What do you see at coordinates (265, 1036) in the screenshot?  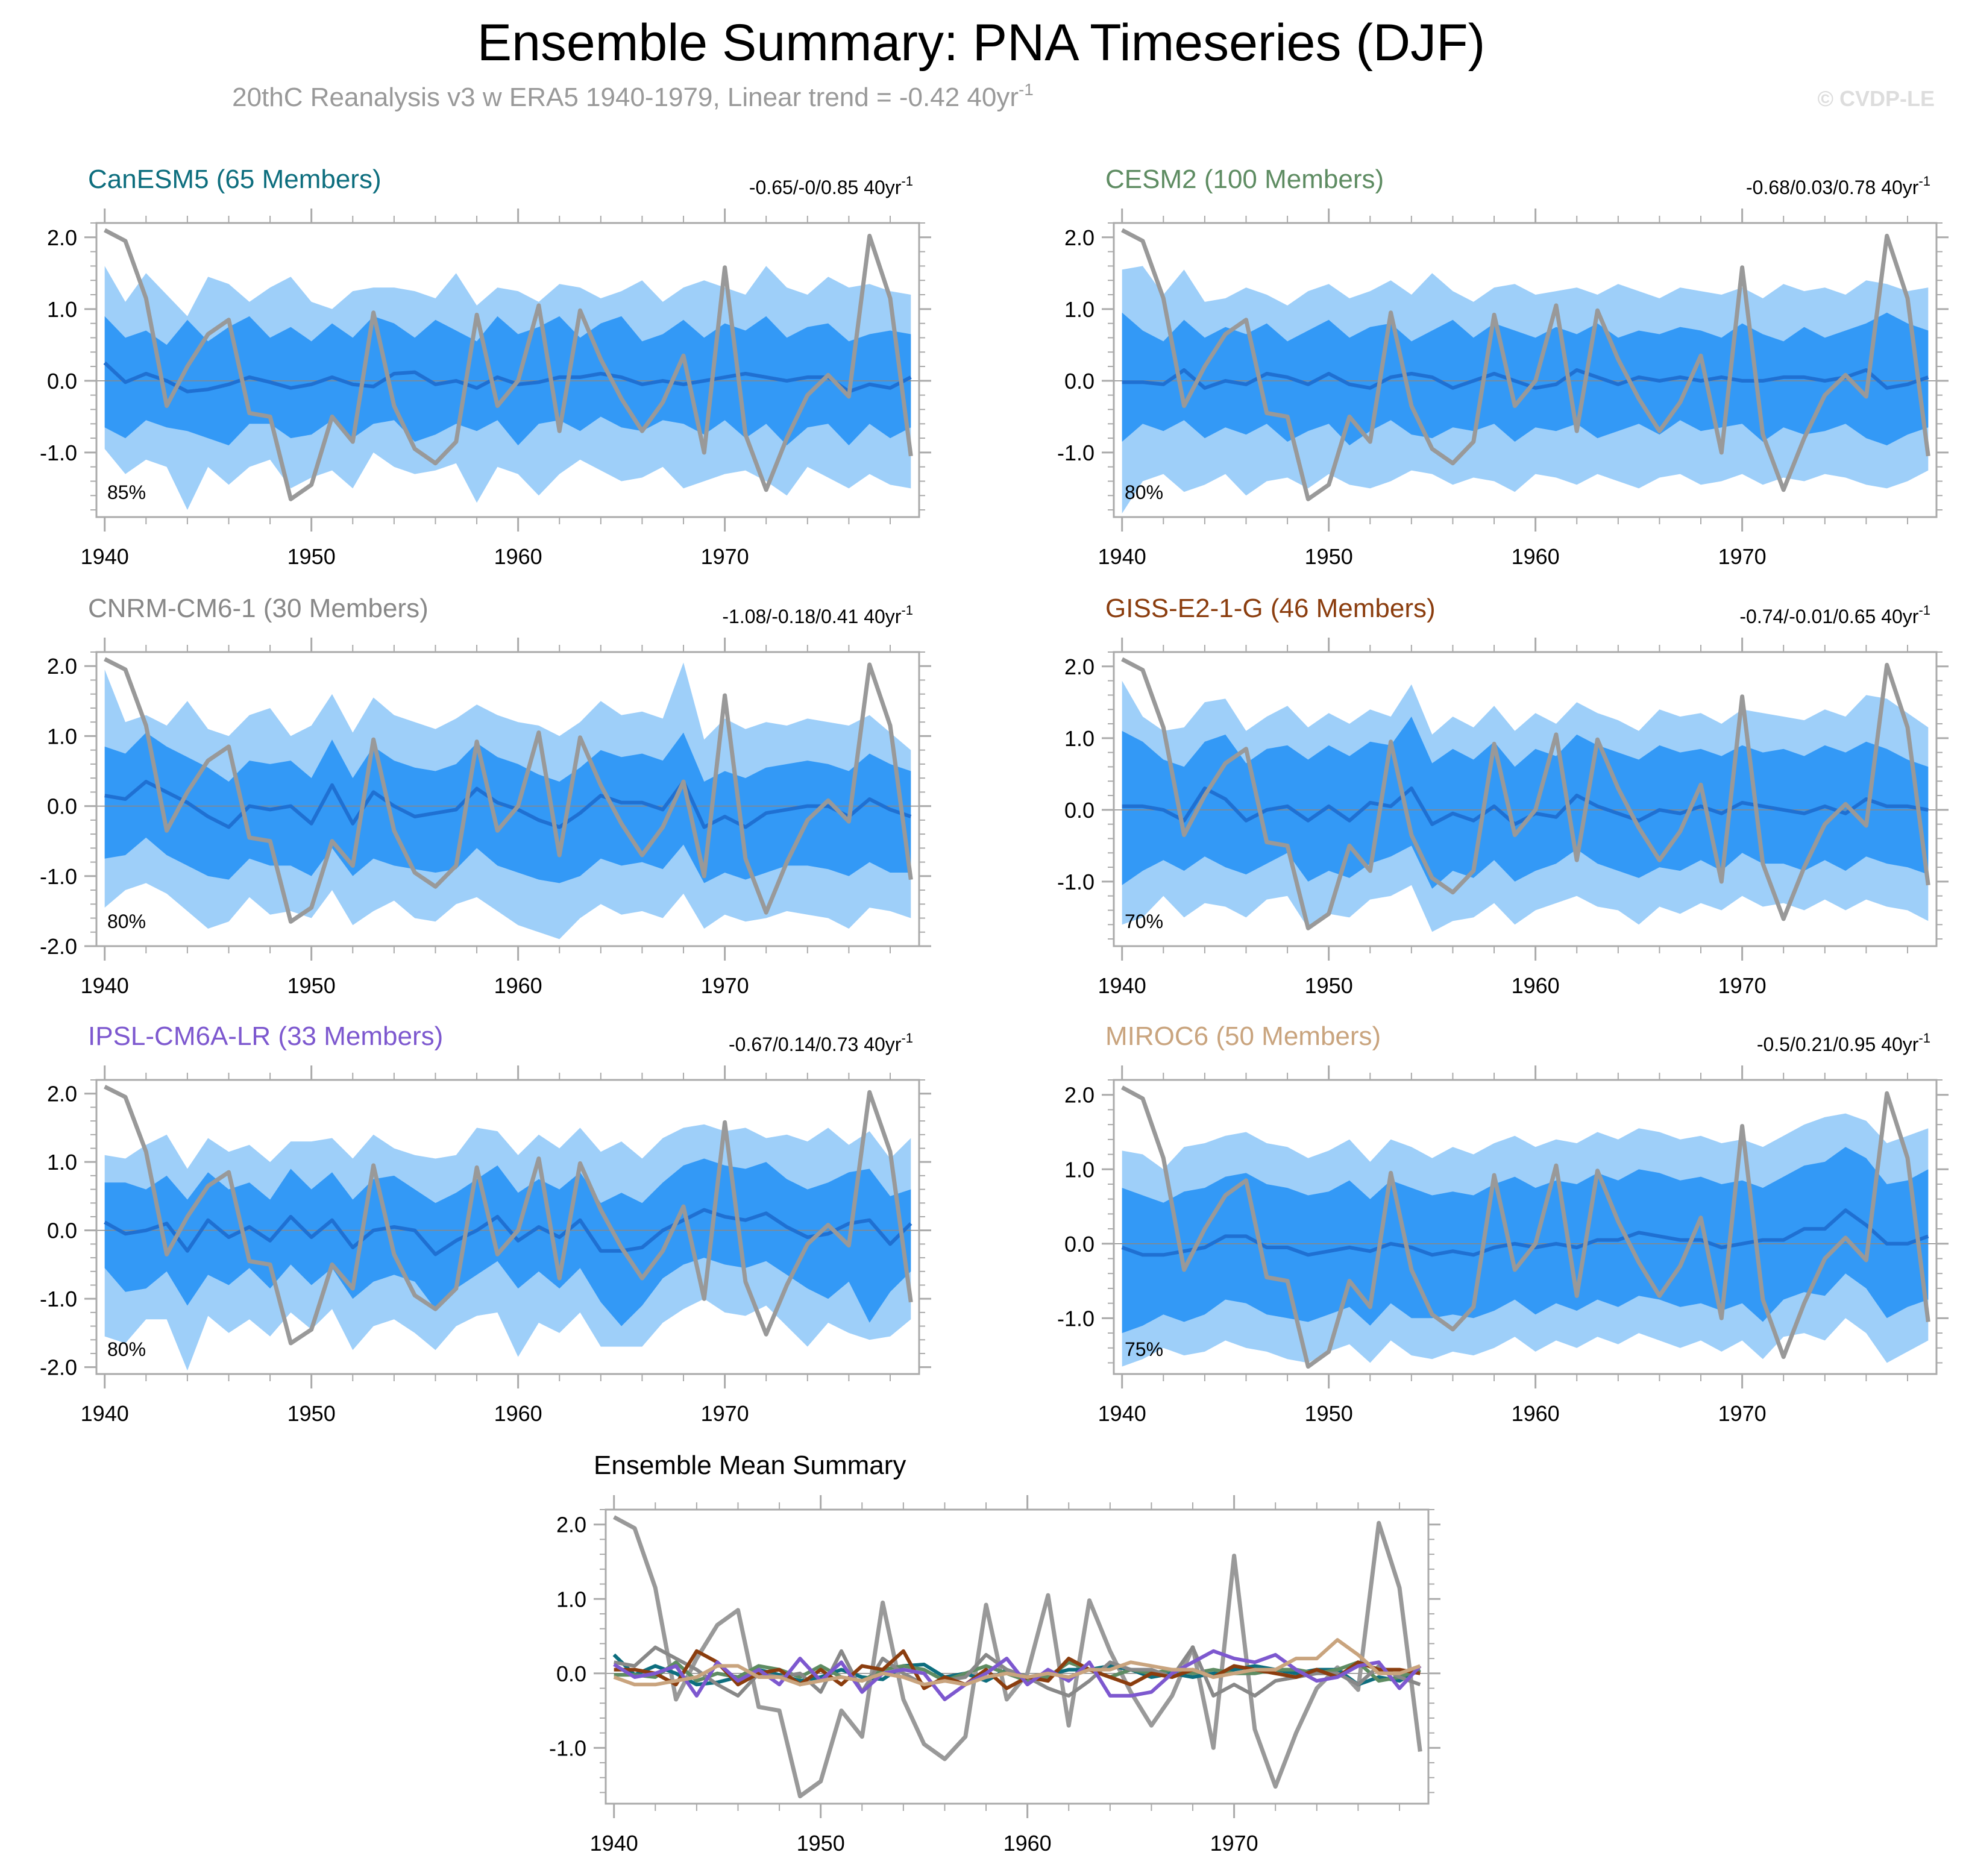 I see `panel-title: IPSL-CM6A-LR (33 Members)` at bounding box center [265, 1036].